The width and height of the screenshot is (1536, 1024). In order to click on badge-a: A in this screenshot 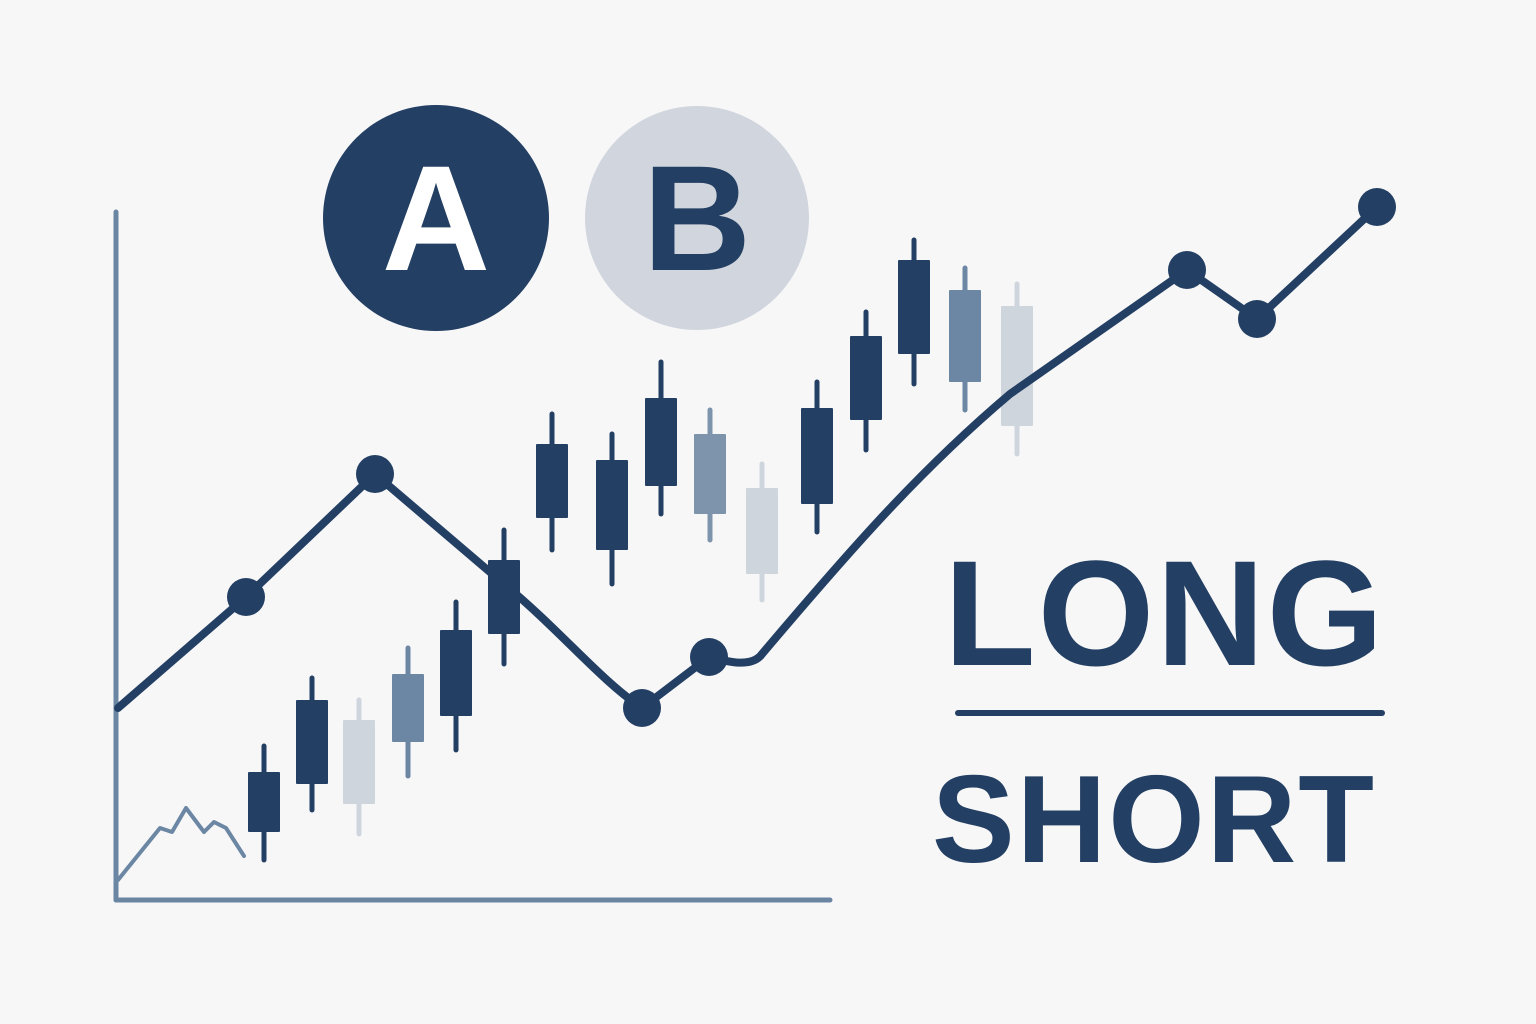, I will do `click(436, 218)`.